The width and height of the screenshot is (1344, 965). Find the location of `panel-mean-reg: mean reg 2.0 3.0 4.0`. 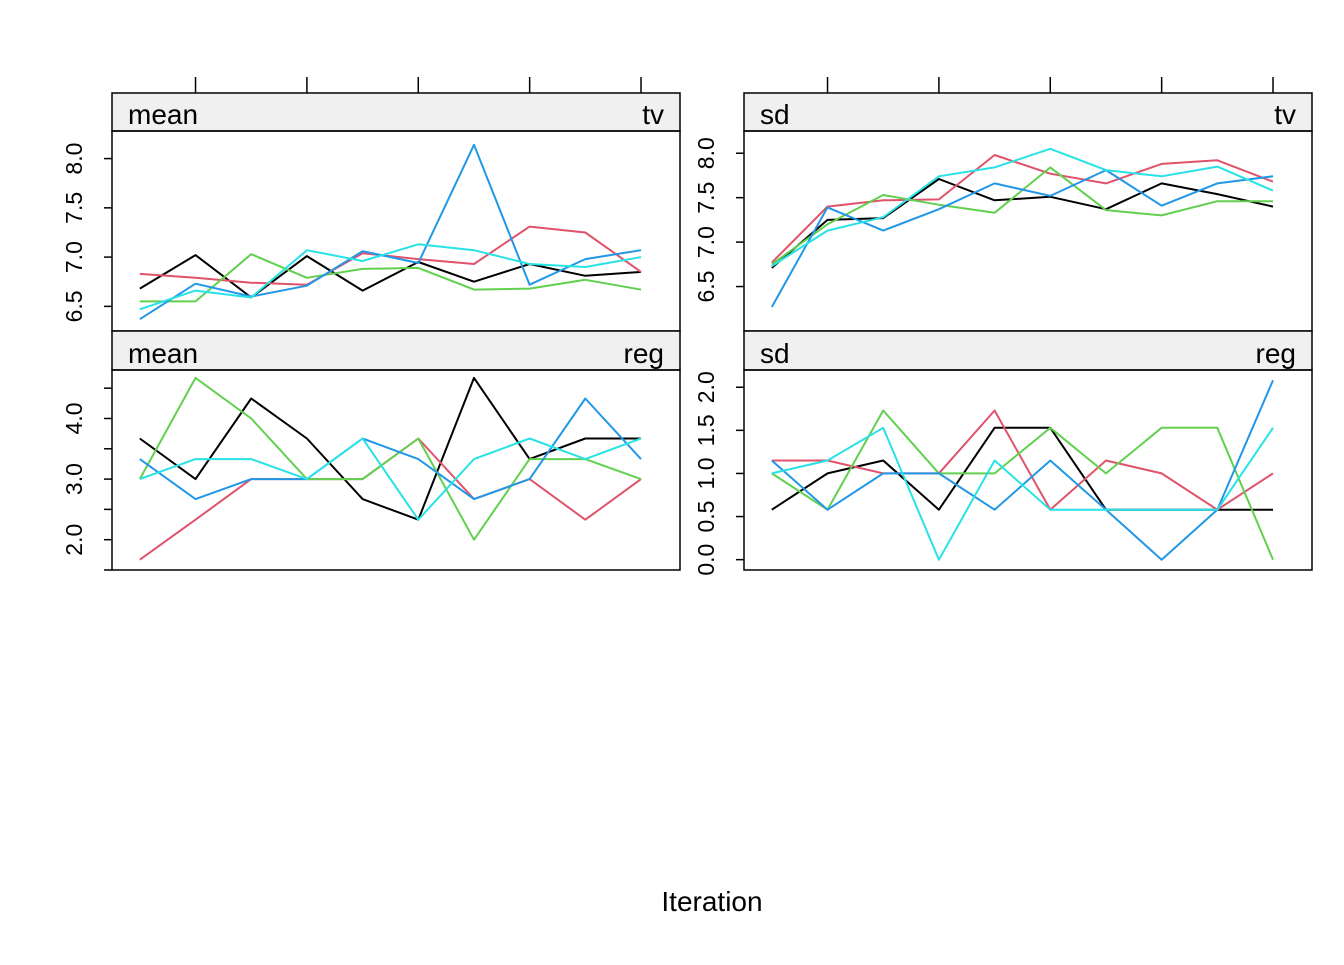

panel-mean-reg: mean reg 2.0 3.0 4.0 is located at coordinates (371, 450).